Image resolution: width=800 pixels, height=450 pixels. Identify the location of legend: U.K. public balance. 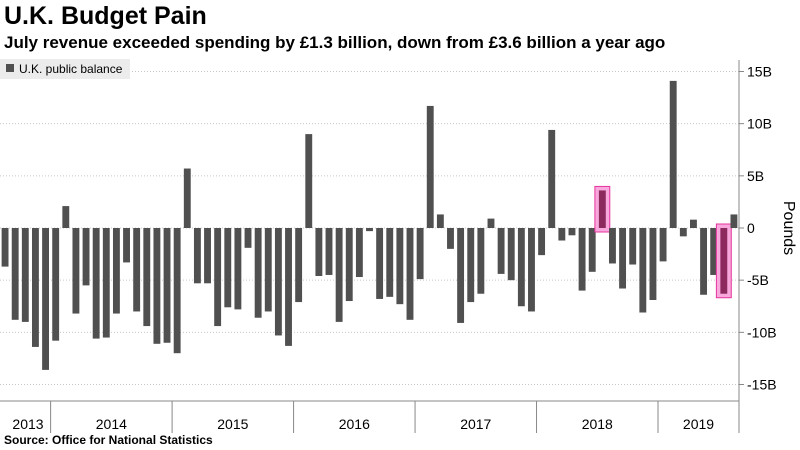
(65, 69).